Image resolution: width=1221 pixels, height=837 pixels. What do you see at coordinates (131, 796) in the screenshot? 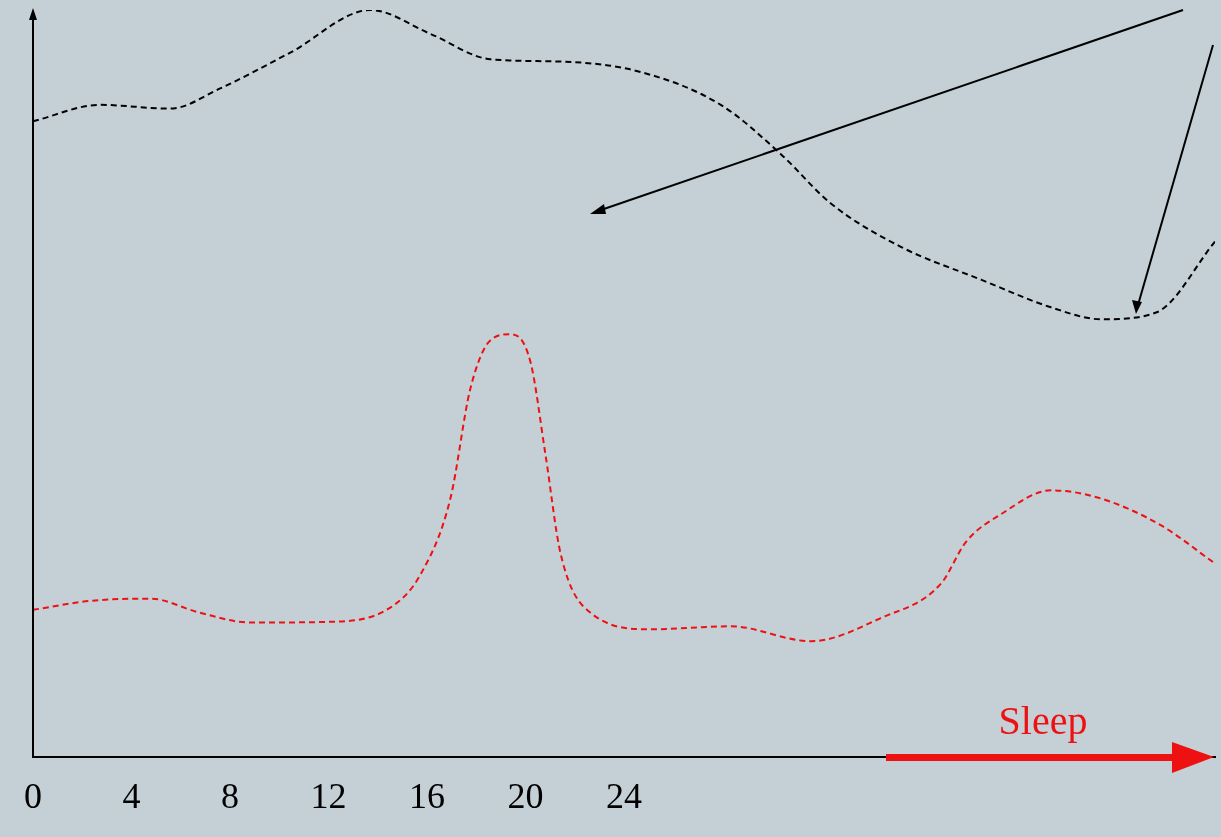
I see `x-tick-label: 4` at bounding box center [131, 796].